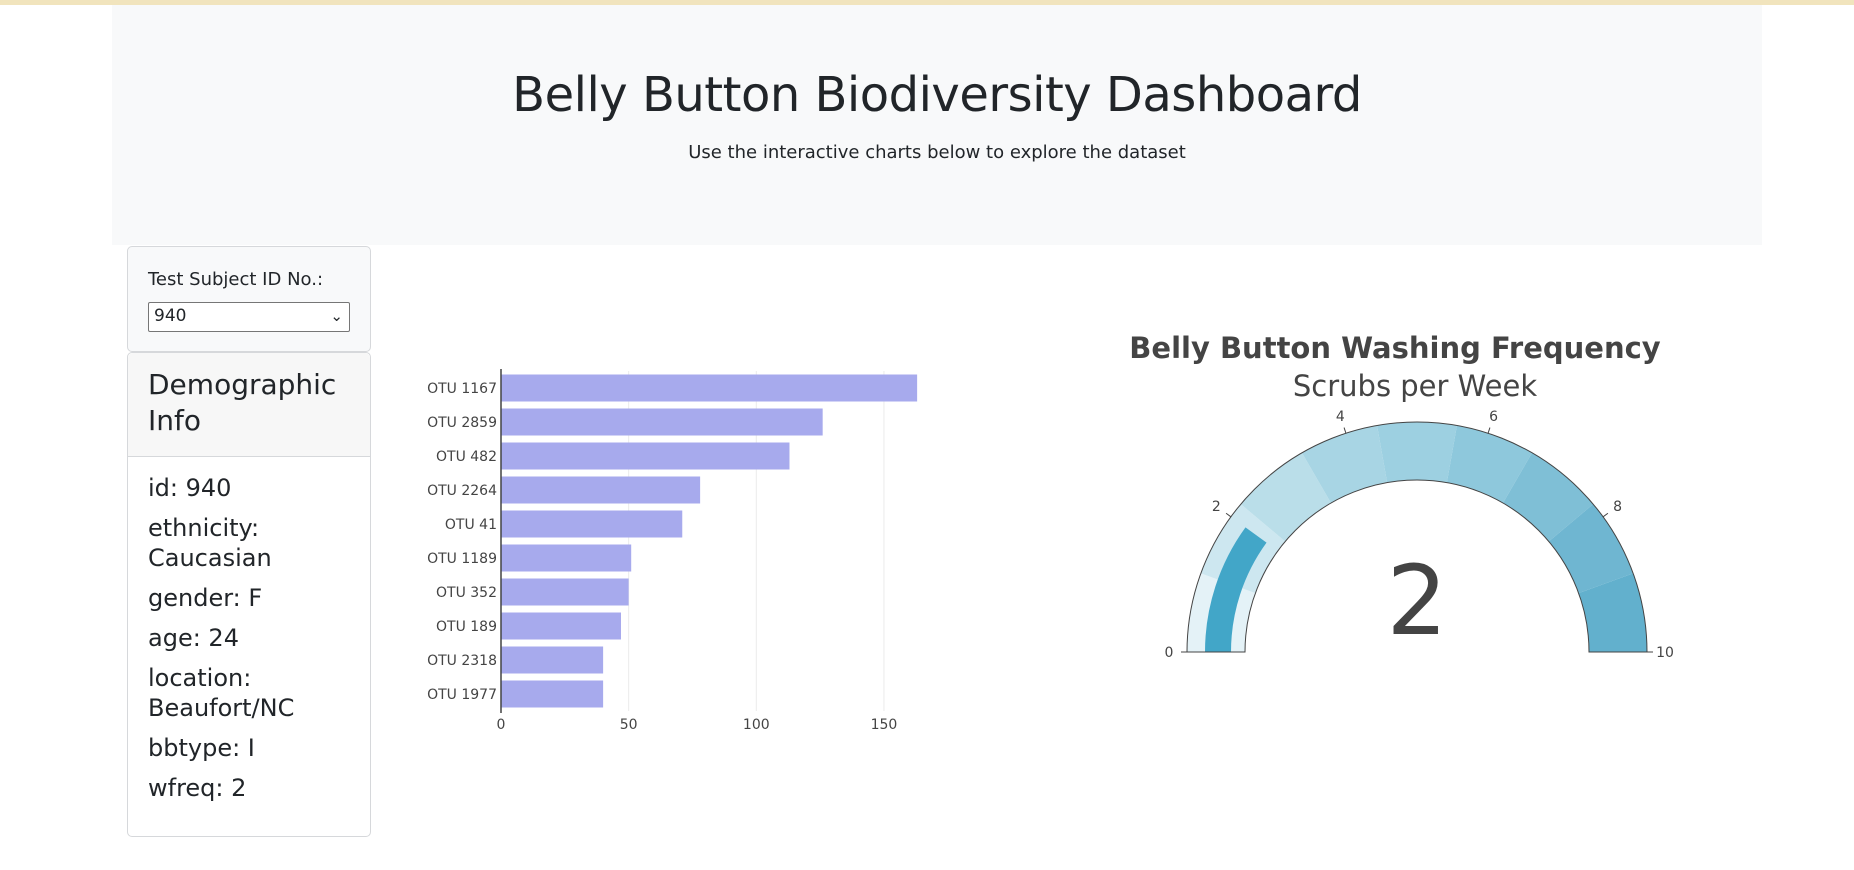  I want to click on y-tick-label-1: OTU 2859, so click(462, 423).